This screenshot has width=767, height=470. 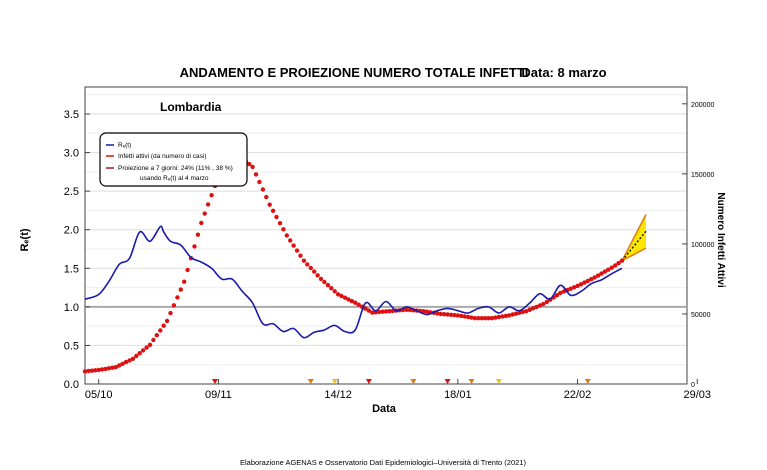 I want to click on legend-label-projection: Proiezione a 7 giorni: 24% (11% , 38 %), so click(x=175, y=168).